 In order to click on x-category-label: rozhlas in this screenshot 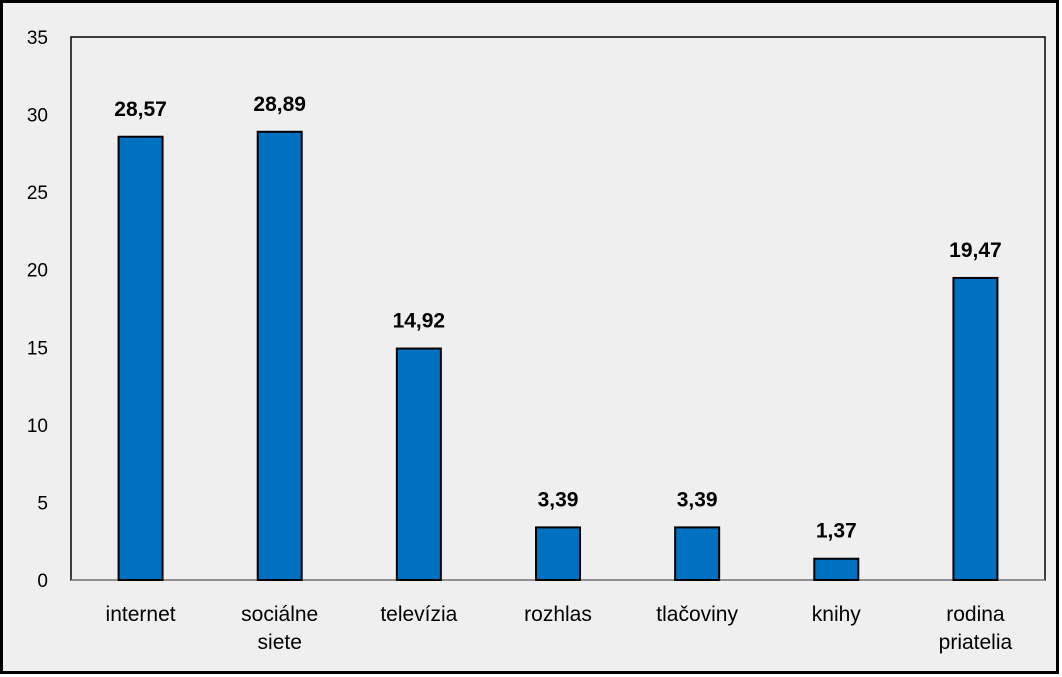, I will do `click(558, 614)`.